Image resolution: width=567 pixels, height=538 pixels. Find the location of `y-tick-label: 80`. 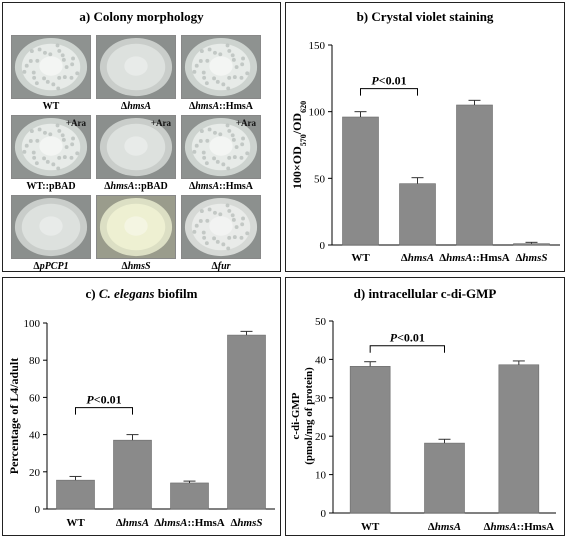

y-tick-label: 80 is located at coordinates (35, 361).